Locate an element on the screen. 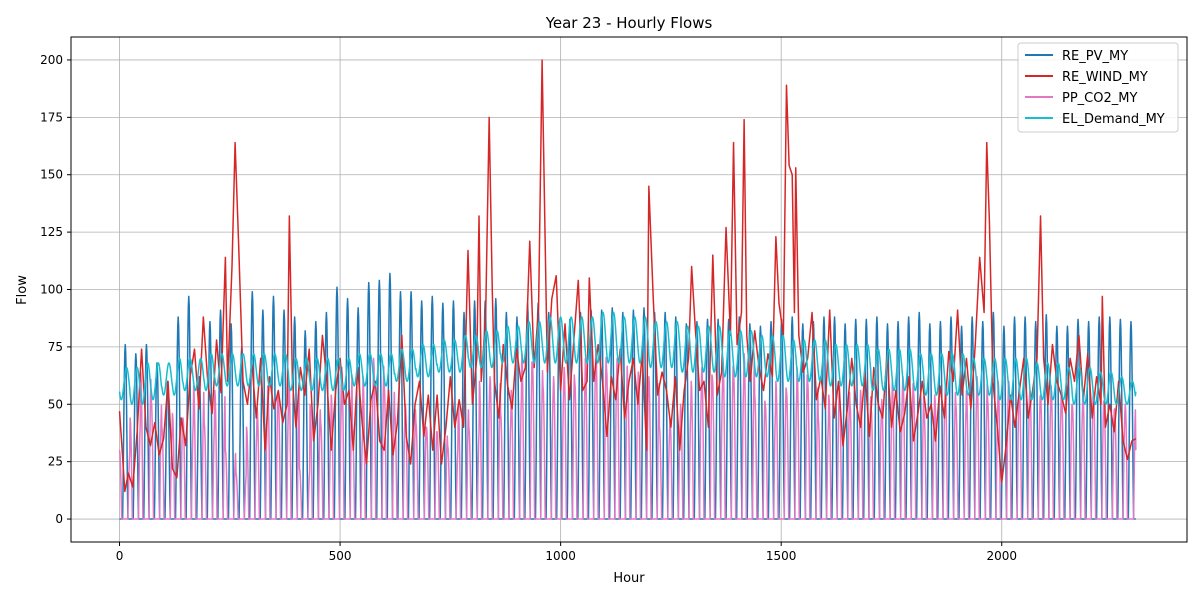  x-axis-label: Hour is located at coordinates (629, 578).